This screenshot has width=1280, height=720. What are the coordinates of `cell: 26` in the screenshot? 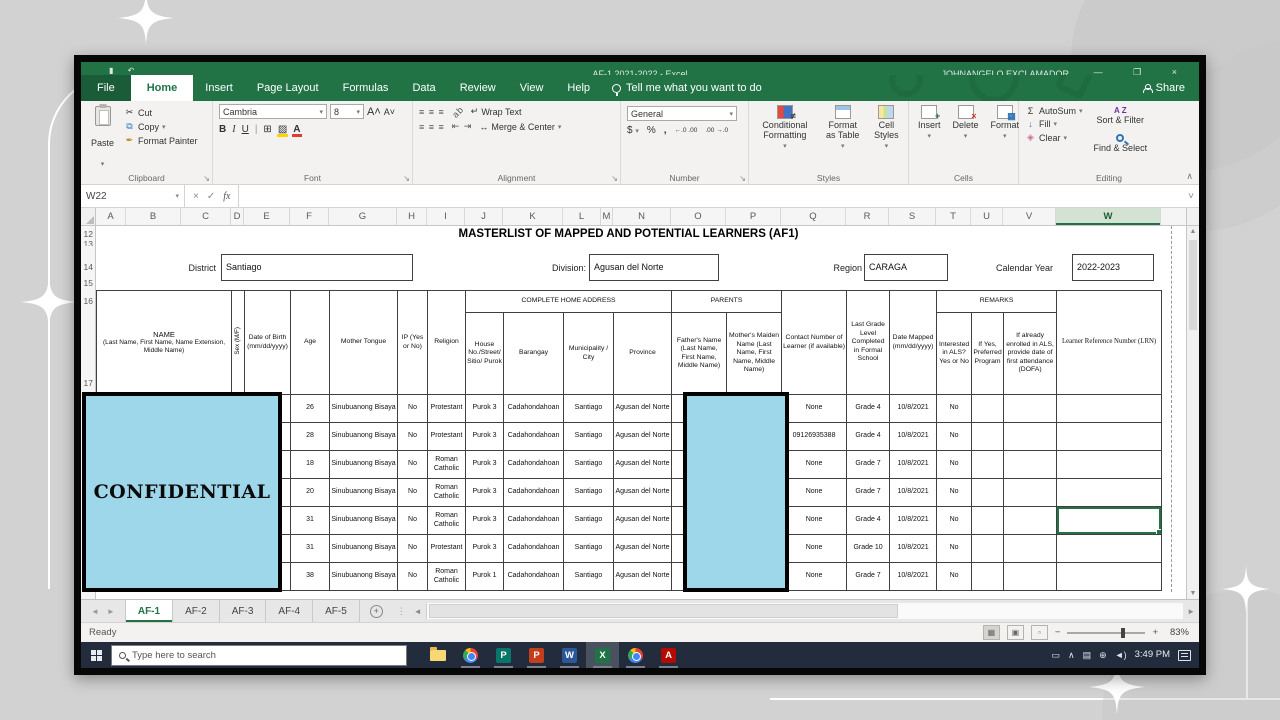 It's located at (310, 408).